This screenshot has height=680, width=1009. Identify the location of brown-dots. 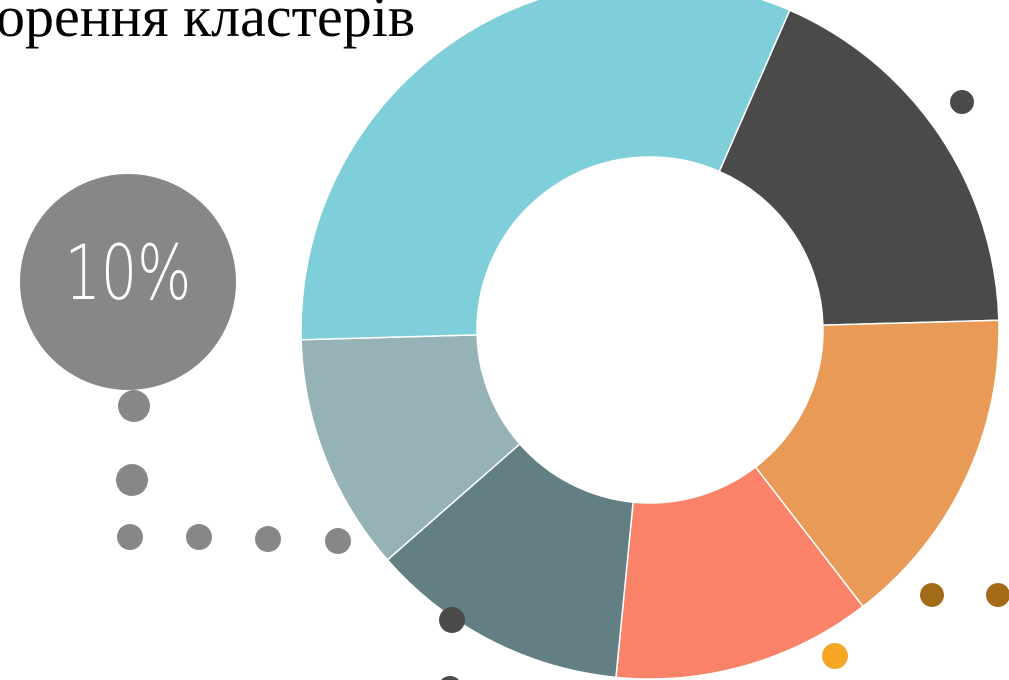
(964, 595).